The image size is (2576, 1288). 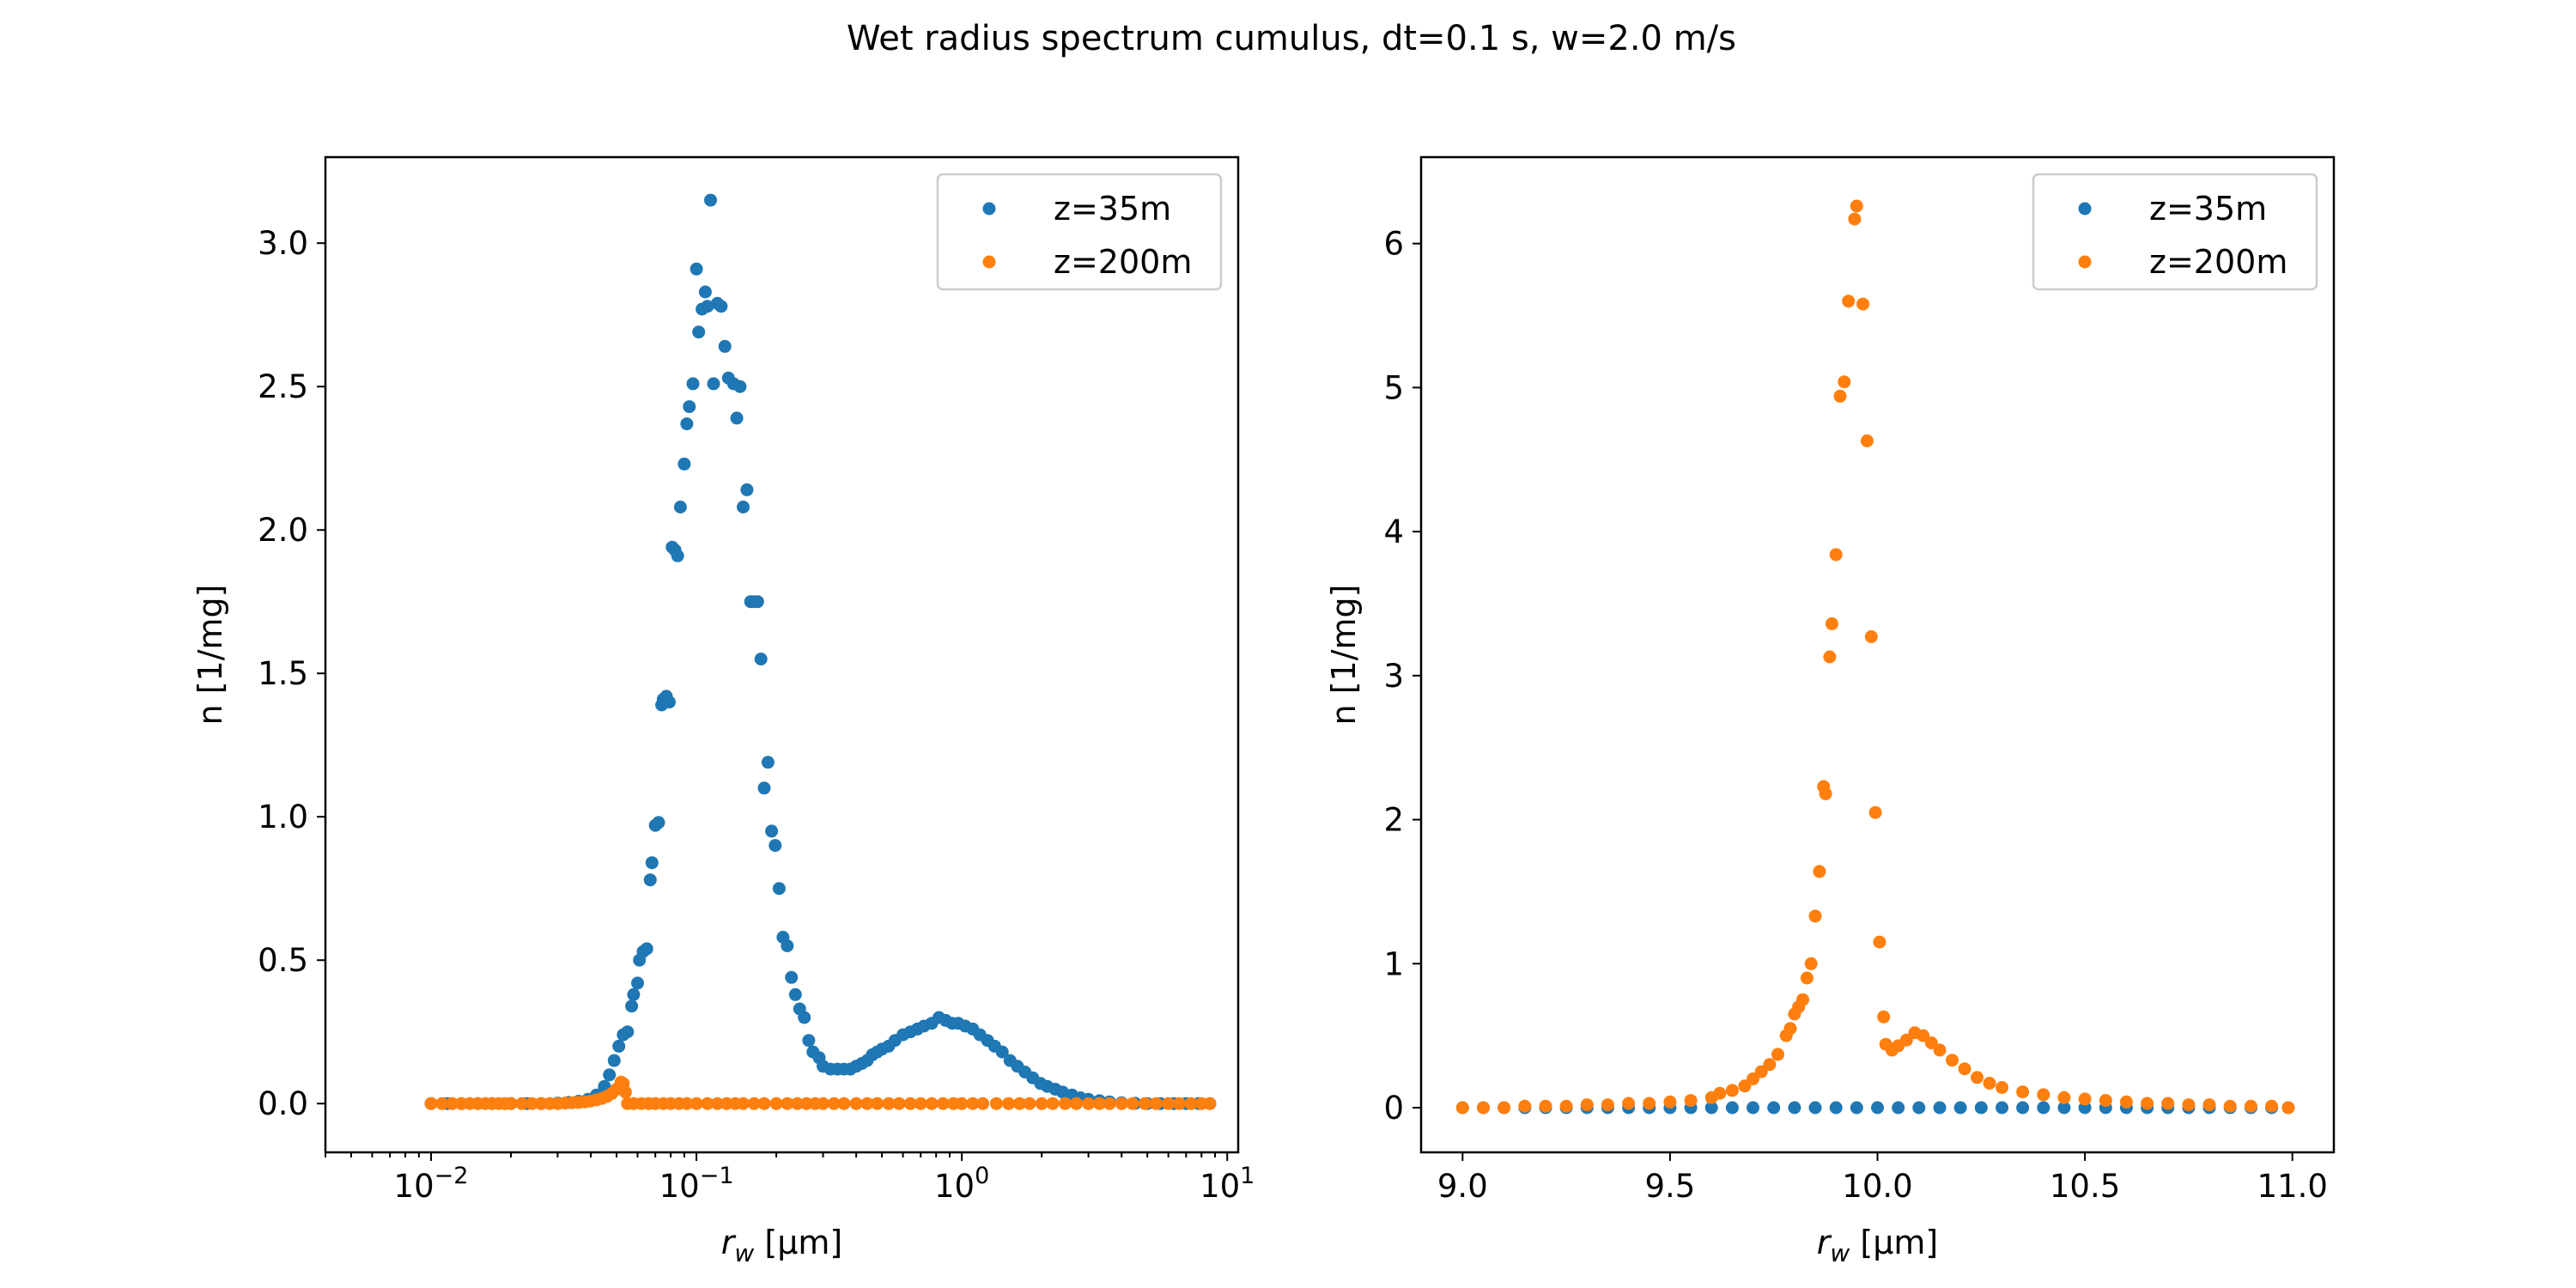 I want to click on legend-frame, so click(x=1079, y=232).